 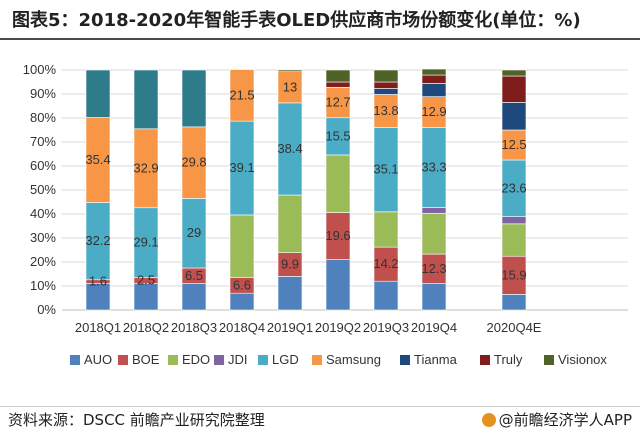 What do you see at coordinates (582, 359) in the screenshot?
I see `legend-label: Visionox` at bounding box center [582, 359].